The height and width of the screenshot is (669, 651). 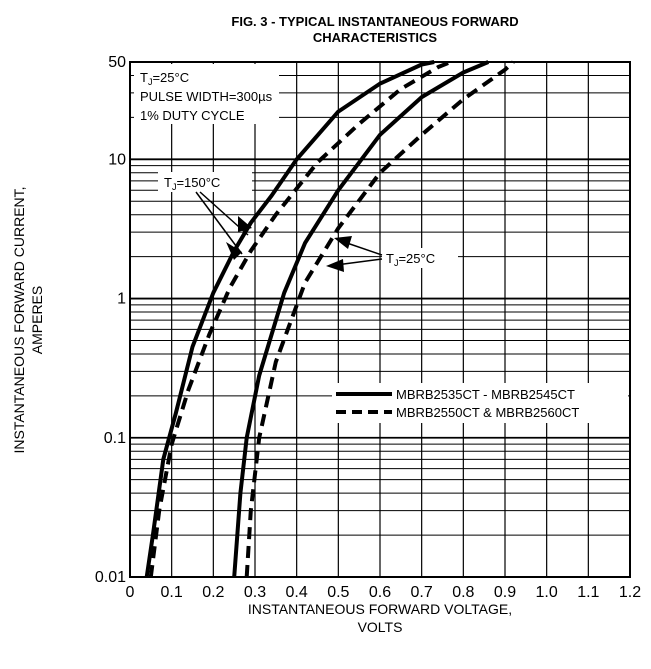 What do you see at coordinates (380, 627) in the screenshot?
I see `x-axis-label-line2: VOLTS` at bounding box center [380, 627].